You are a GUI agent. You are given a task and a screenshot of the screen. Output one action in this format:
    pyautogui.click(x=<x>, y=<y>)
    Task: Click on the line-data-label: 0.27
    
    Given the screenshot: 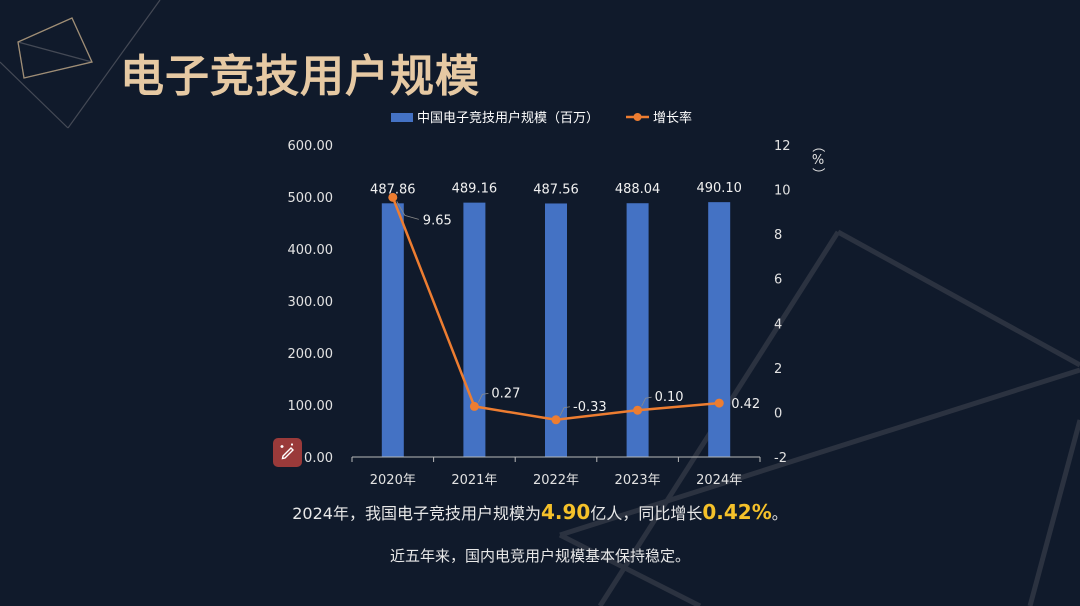 What is the action you would take?
    pyautogui.click(x=505, y=393)
    